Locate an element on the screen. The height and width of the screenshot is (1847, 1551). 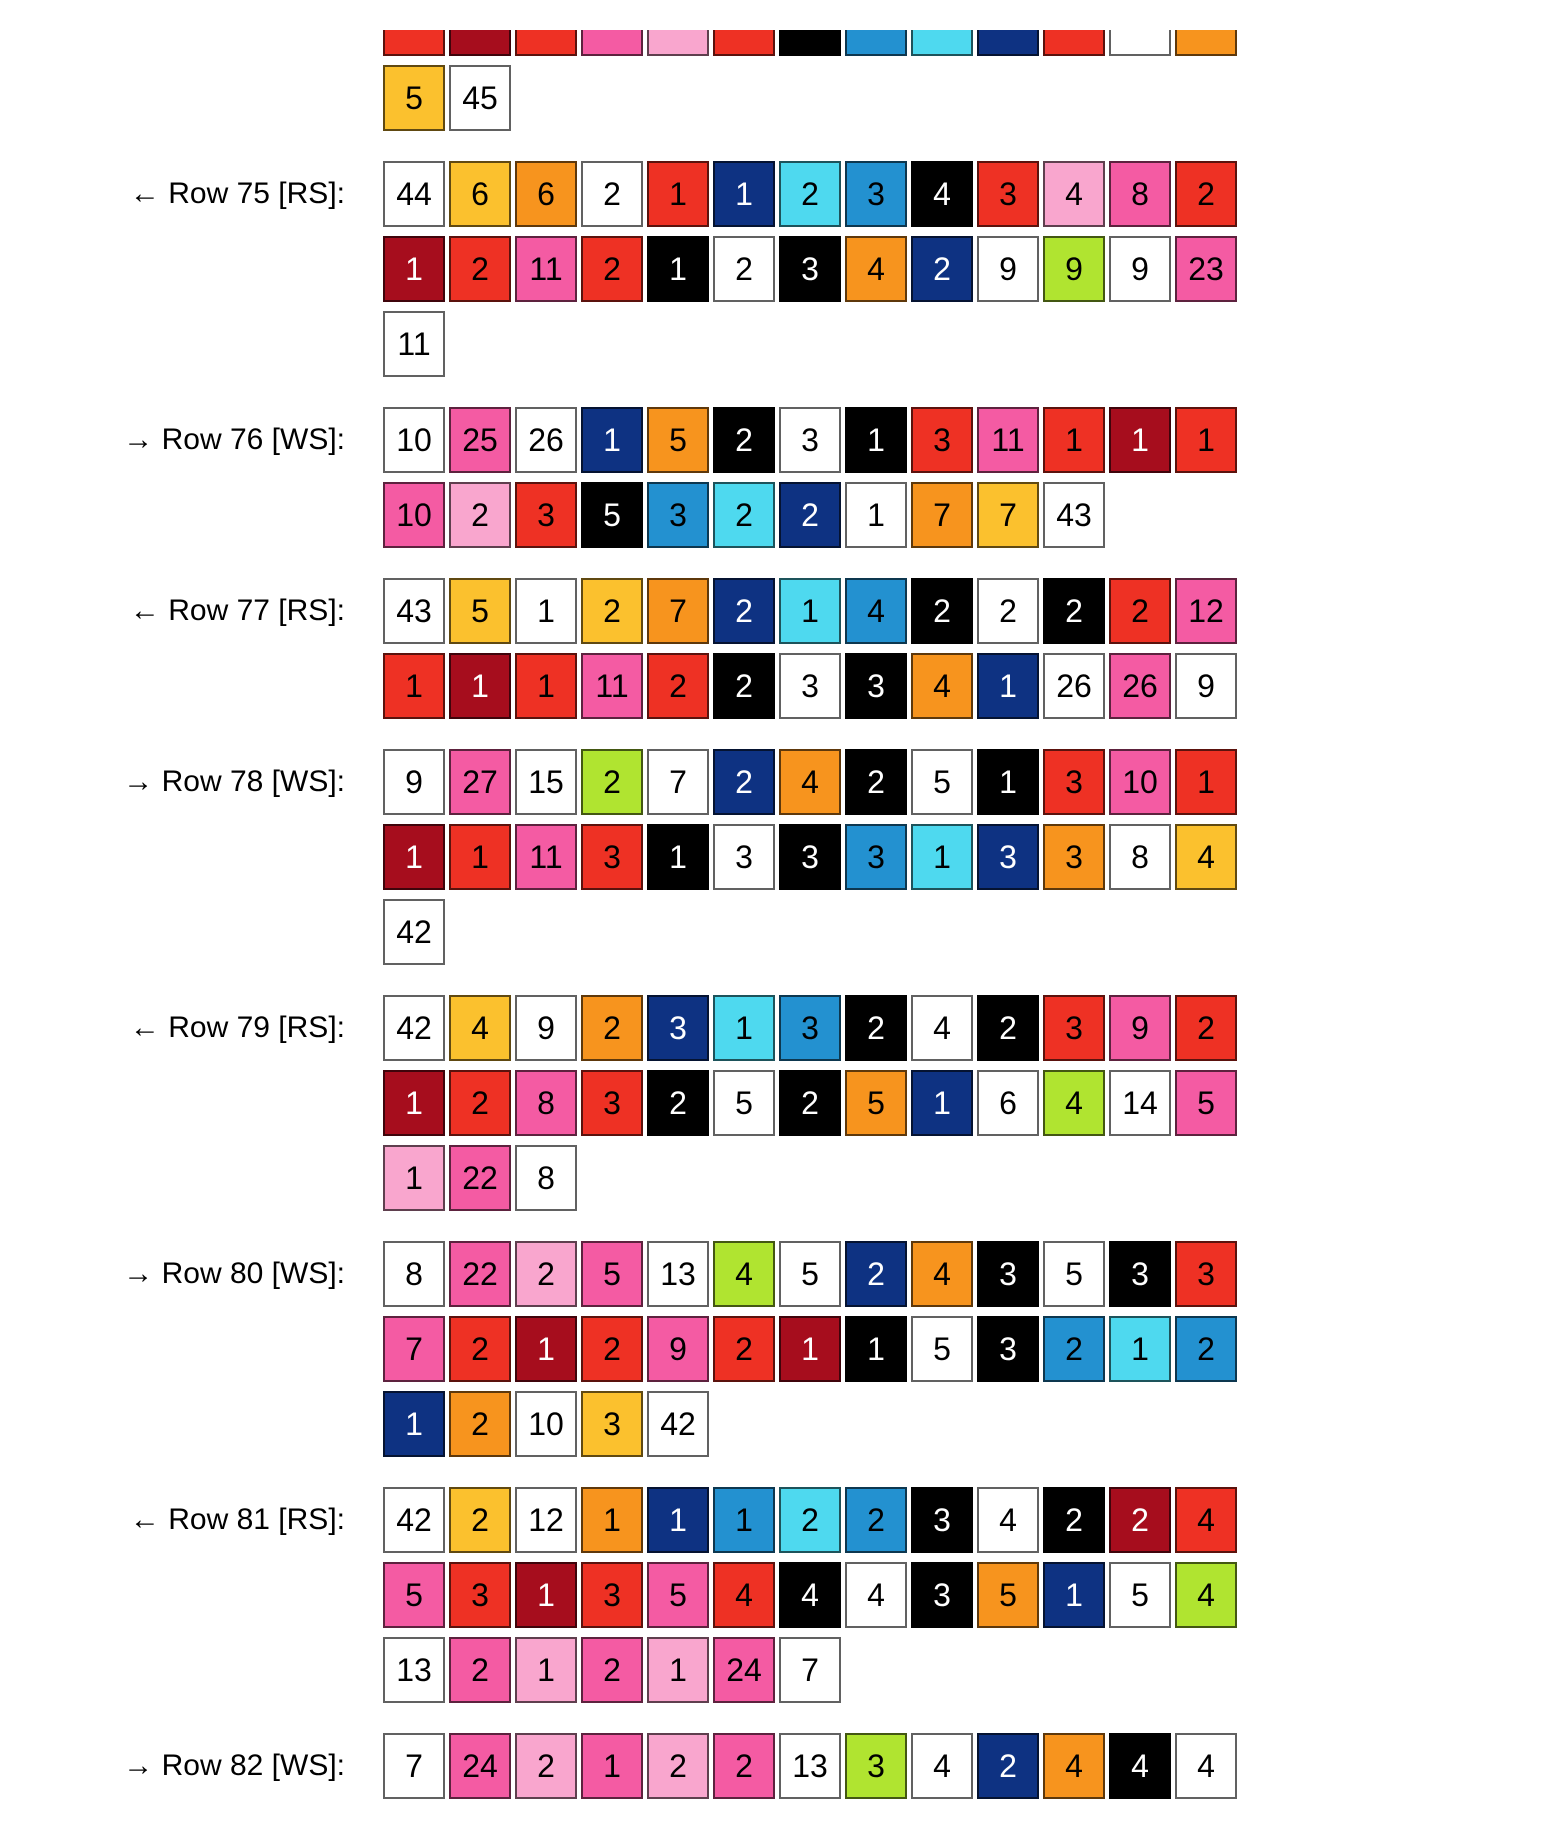
row-label: → Row 76 [WS]: is located at coordinates (234, 439).